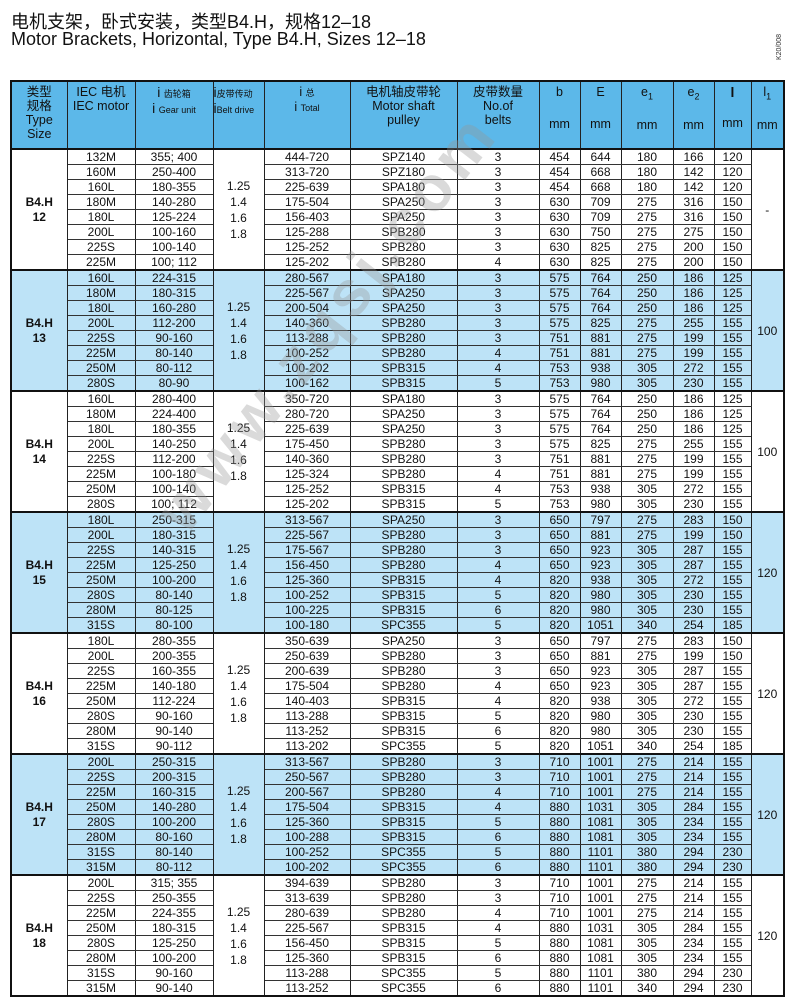 The height and width of the screenshot is (997, 798). Describe the element at coordinates (101, 520) in the screenshot. I see `iec-motor-cell: 180L` at that location.